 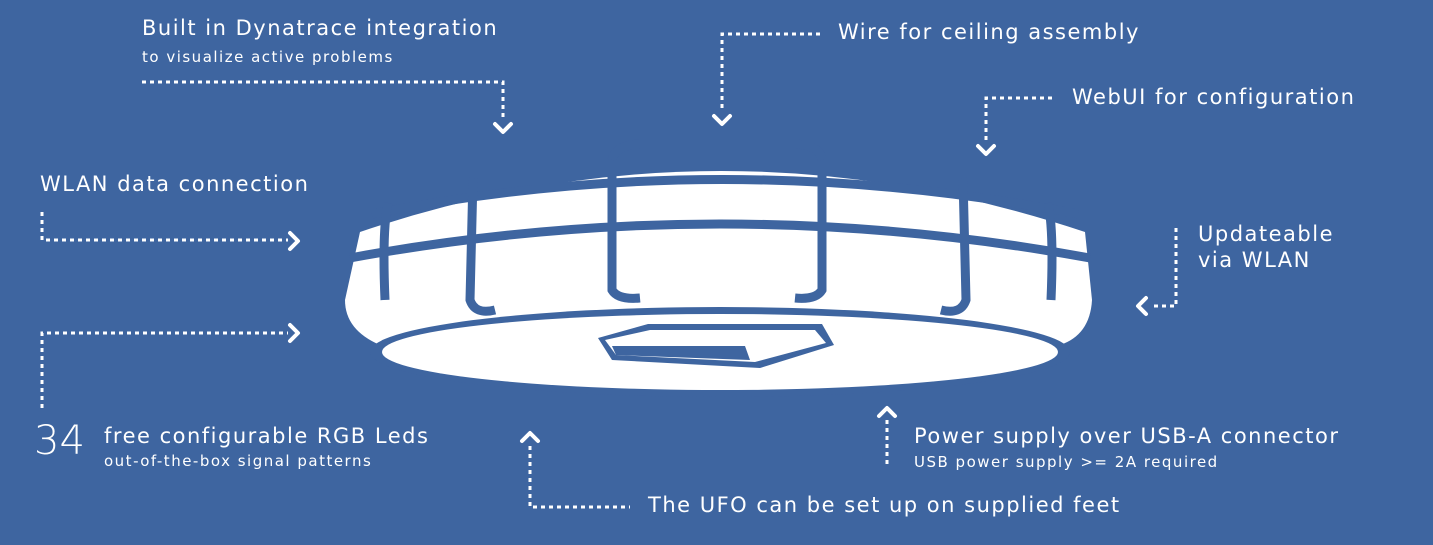 What do you see at coordinates (323, 99) in the screenshot?
I see `leader-dynatrace` at bounding box center [323, 99].